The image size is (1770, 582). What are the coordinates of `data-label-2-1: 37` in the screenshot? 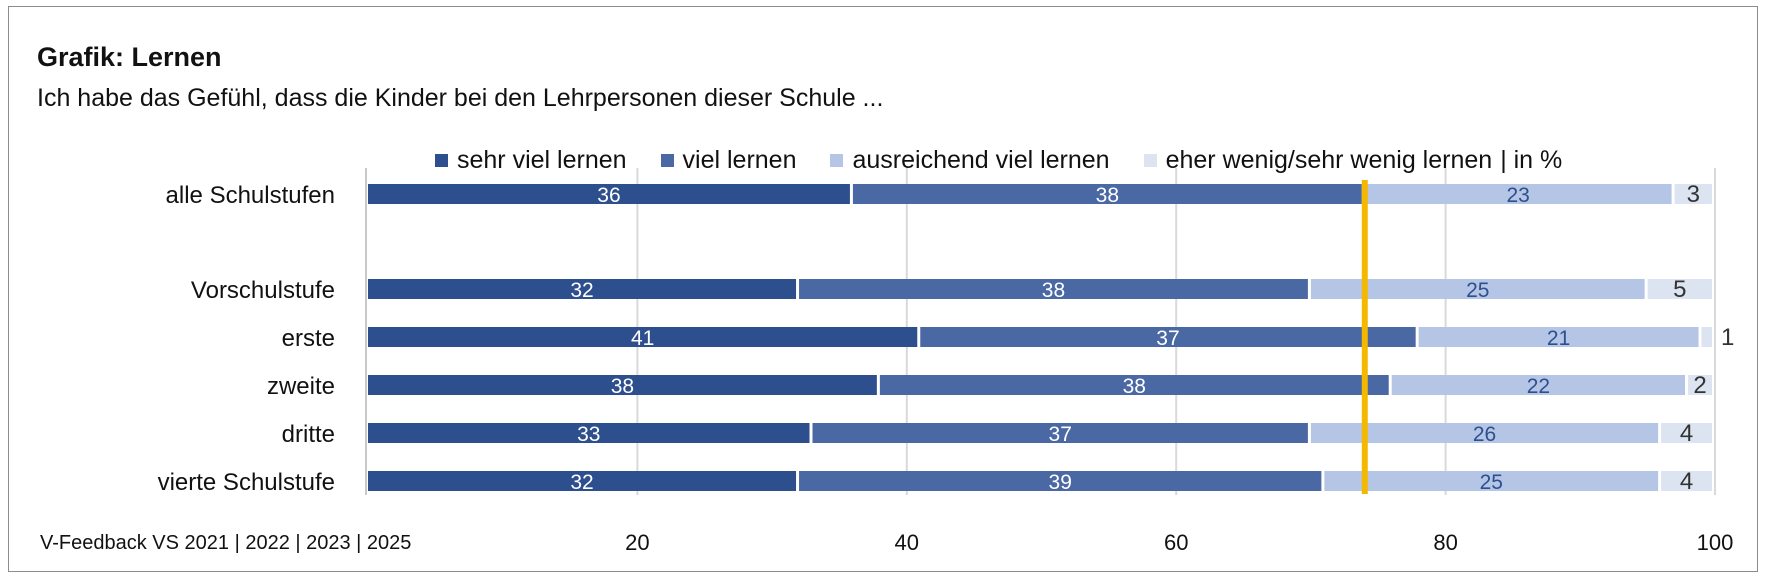 It's located at (1167, 338).